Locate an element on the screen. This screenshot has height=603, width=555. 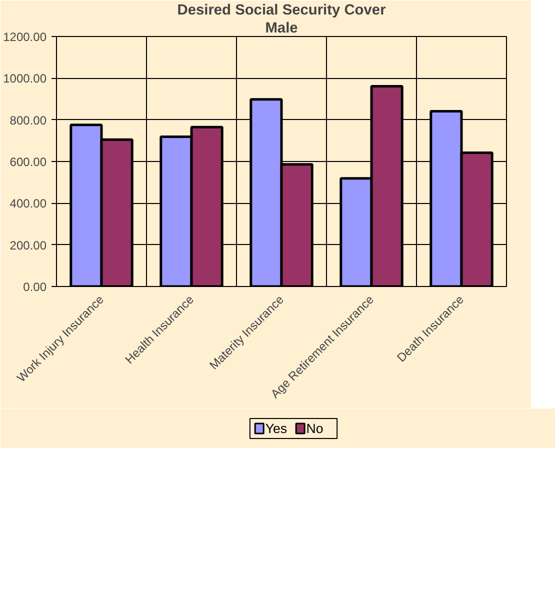
y-tick-label: 1000.00 is located at coordinates (25, 79).